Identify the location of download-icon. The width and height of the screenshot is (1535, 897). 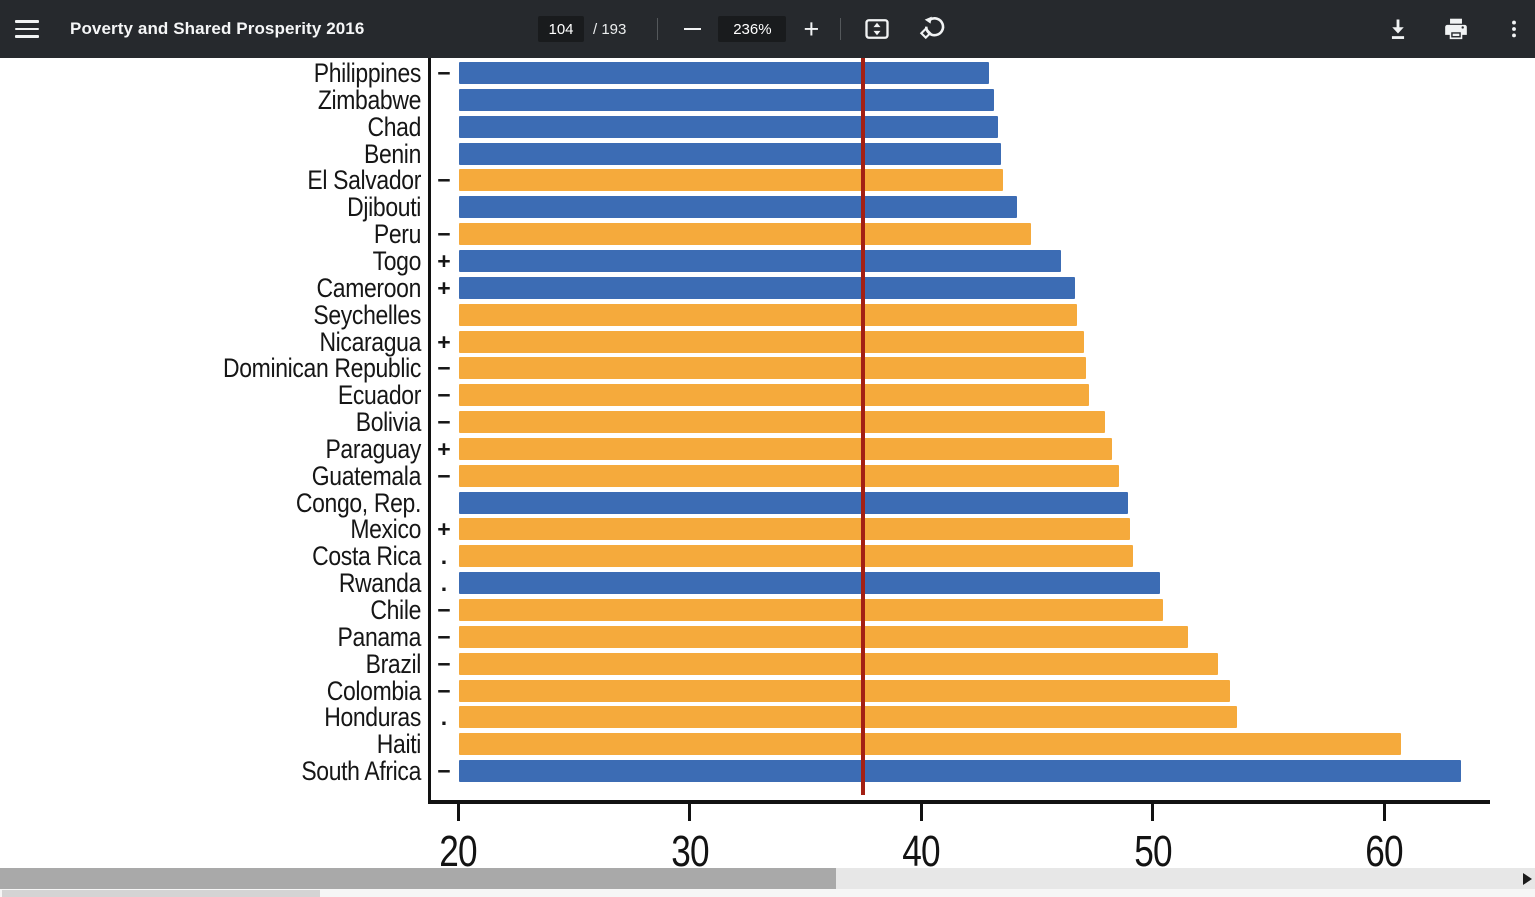
(1398, 29).